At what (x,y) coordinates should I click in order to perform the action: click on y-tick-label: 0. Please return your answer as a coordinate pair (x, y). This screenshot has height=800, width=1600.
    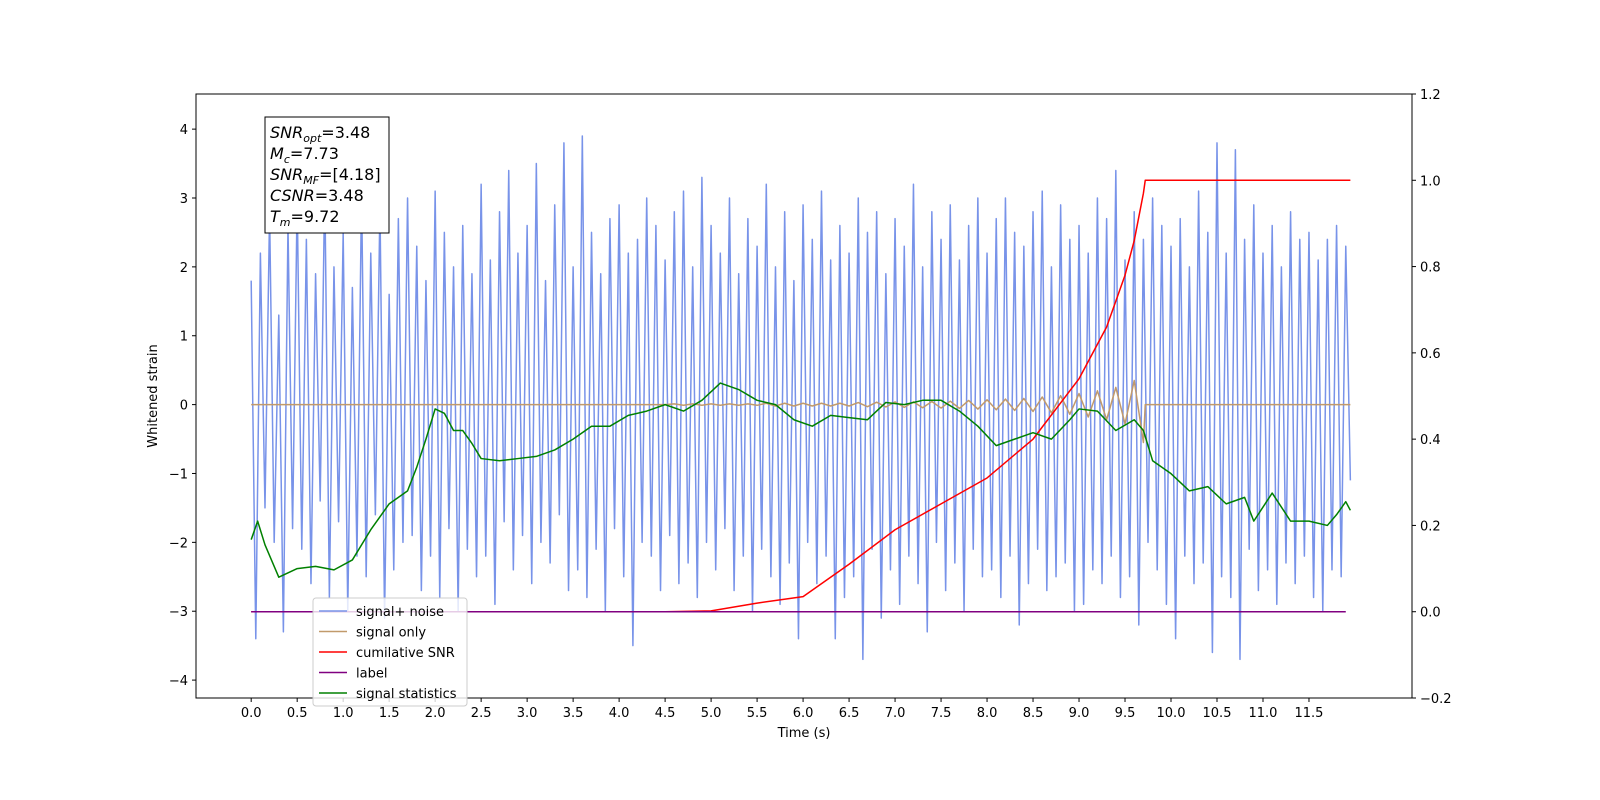
    Looking at the image, I should click on (184, 406).